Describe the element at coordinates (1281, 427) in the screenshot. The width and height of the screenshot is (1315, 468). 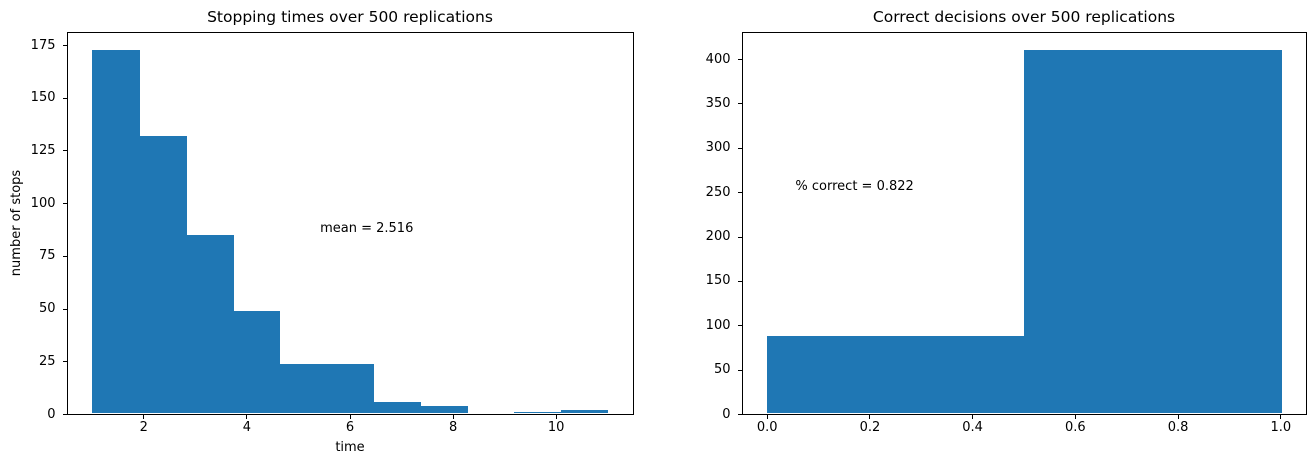
I see `x-tick-label: 1.0` at that location.